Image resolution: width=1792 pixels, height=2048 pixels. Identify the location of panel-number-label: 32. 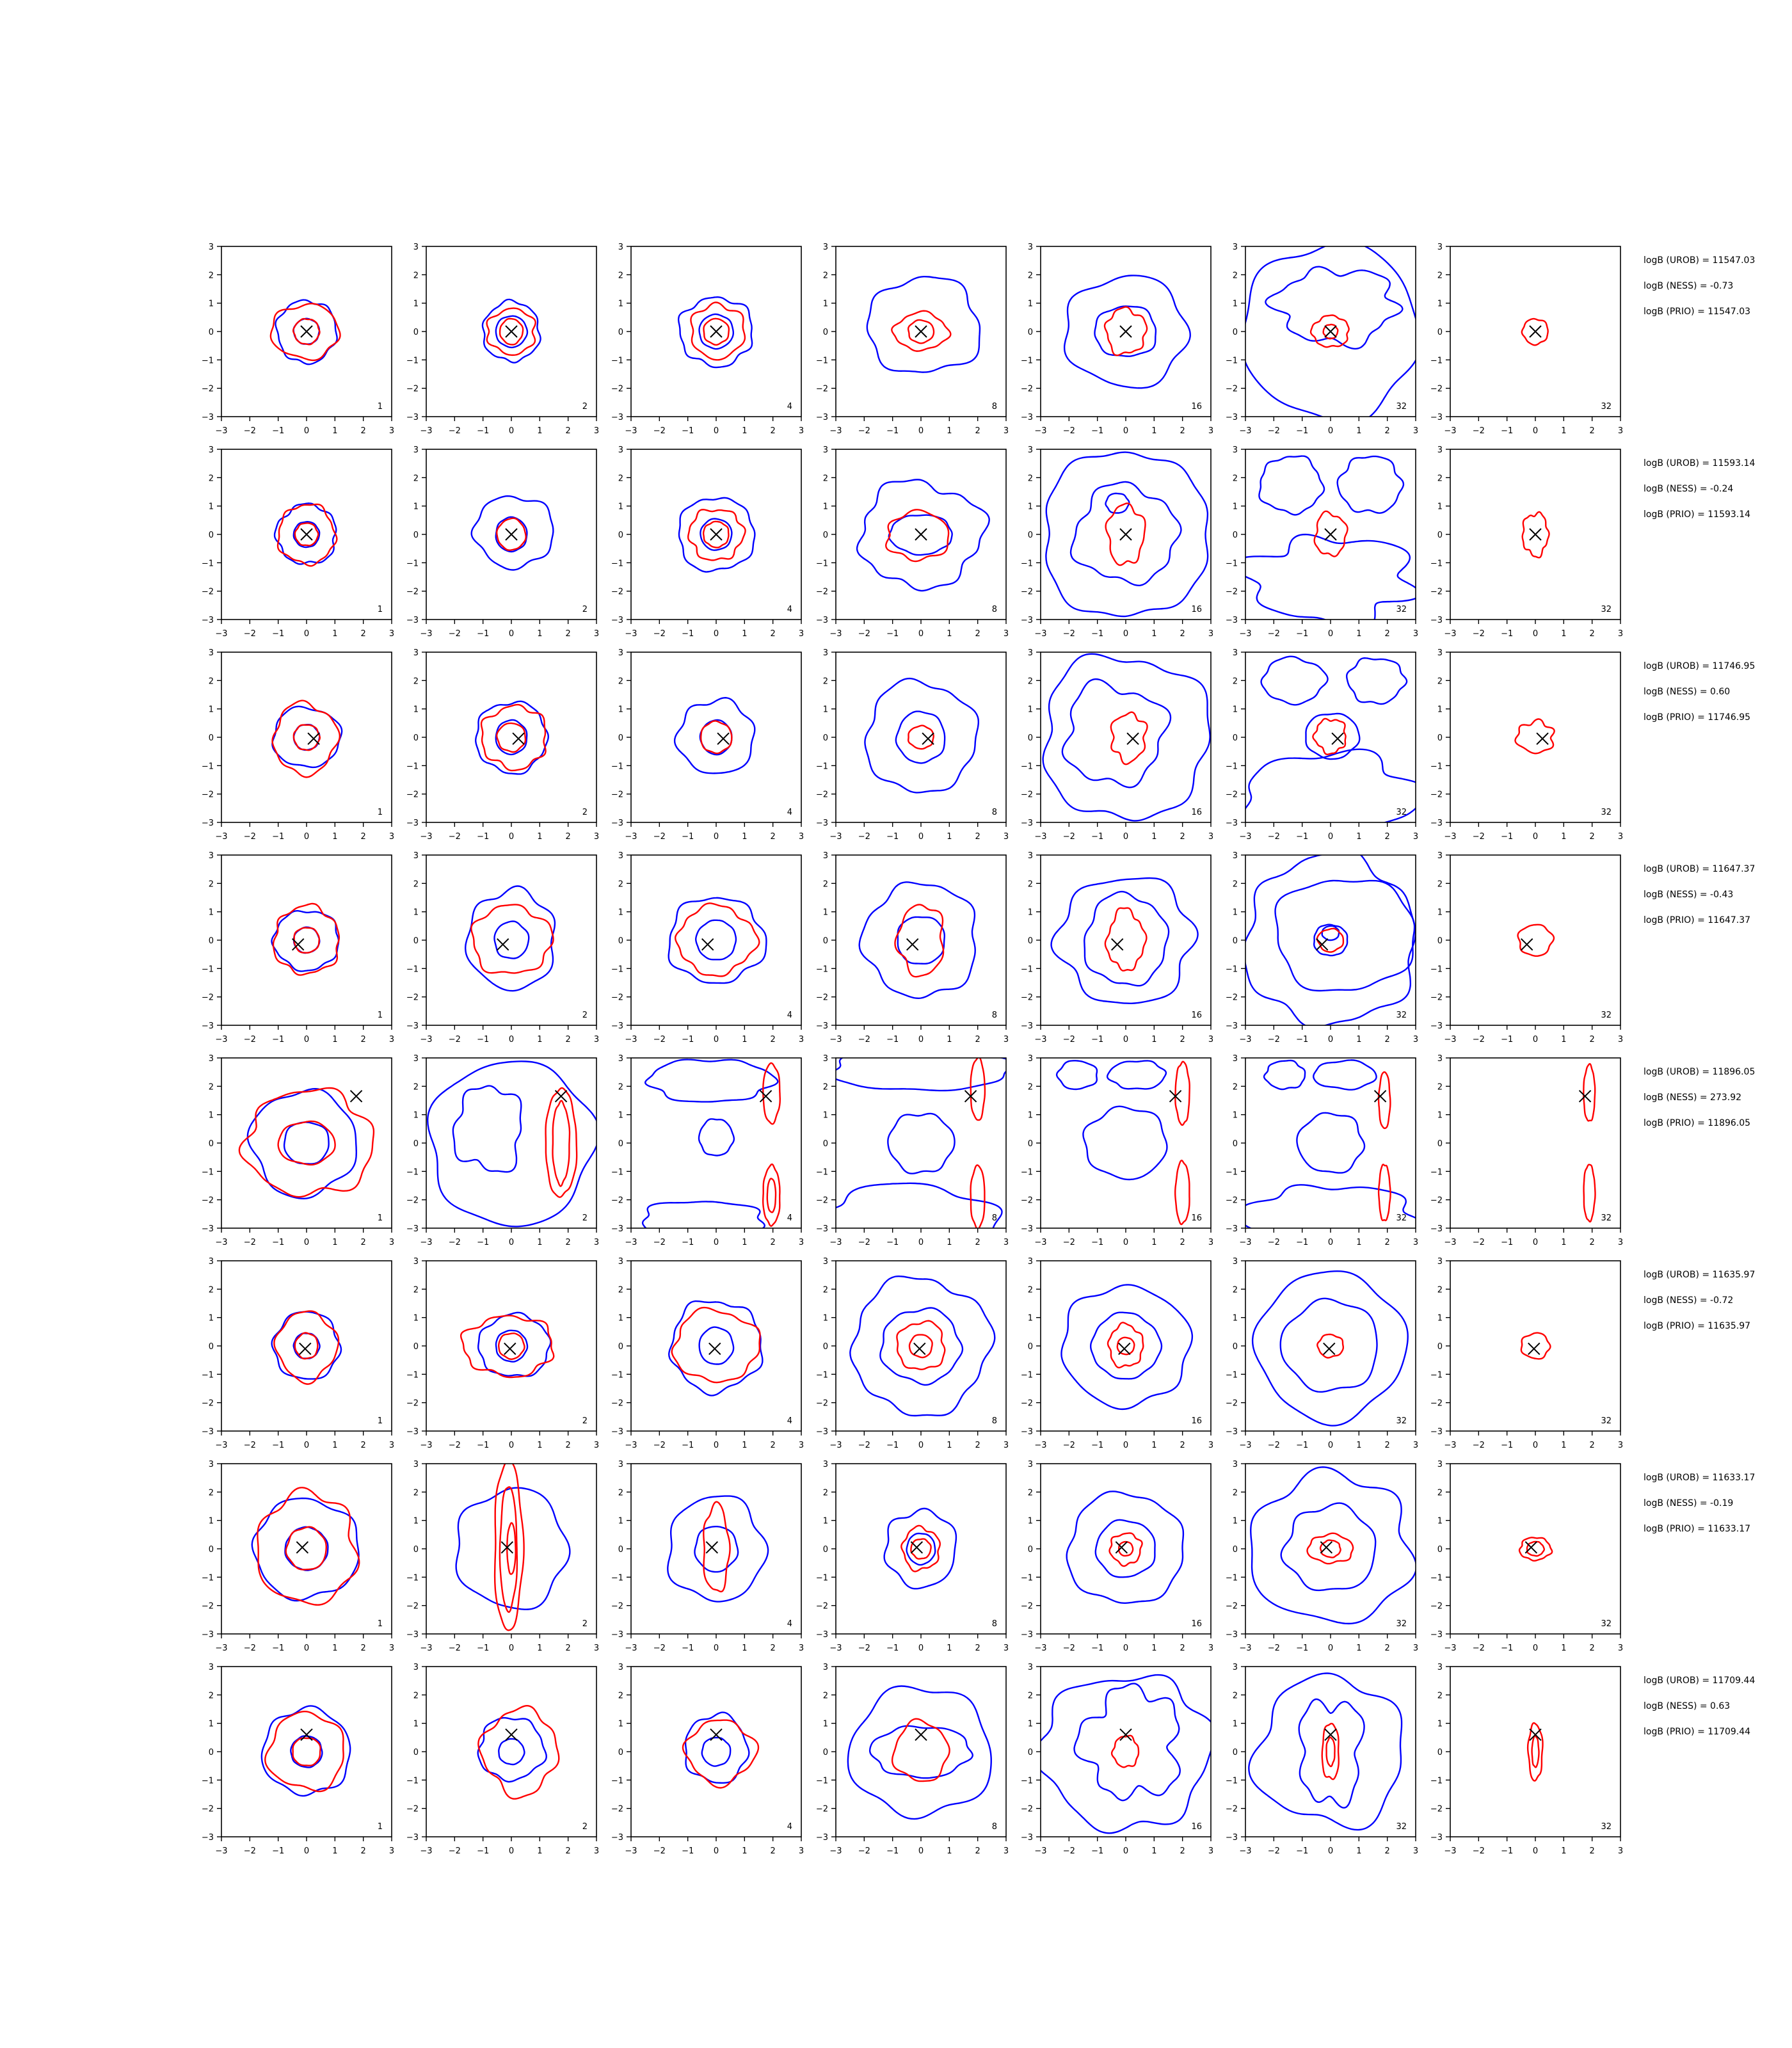
(1401, 1218).